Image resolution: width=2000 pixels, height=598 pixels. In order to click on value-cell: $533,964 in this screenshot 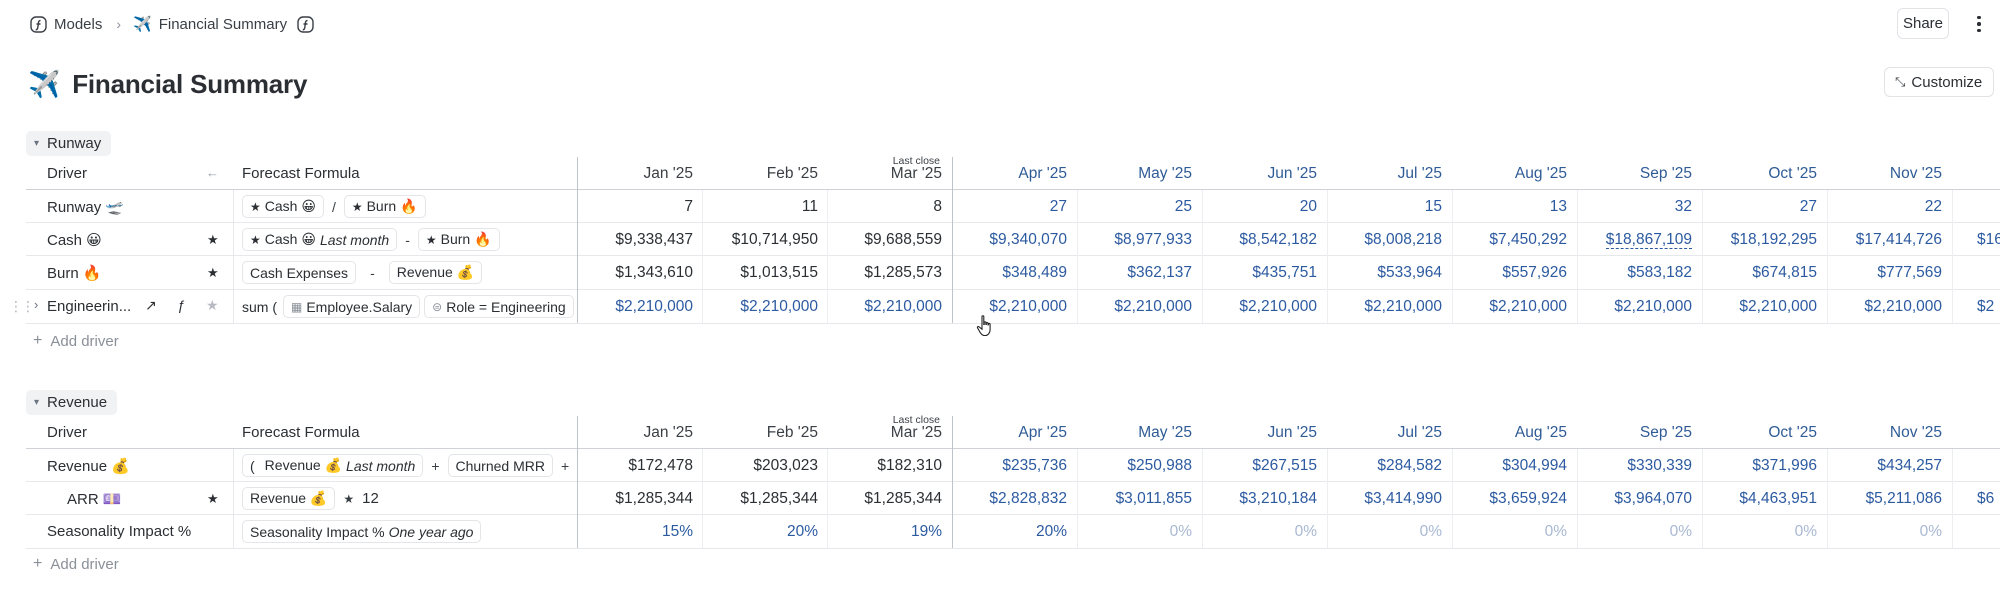, I will do `click(1409, 272)`.